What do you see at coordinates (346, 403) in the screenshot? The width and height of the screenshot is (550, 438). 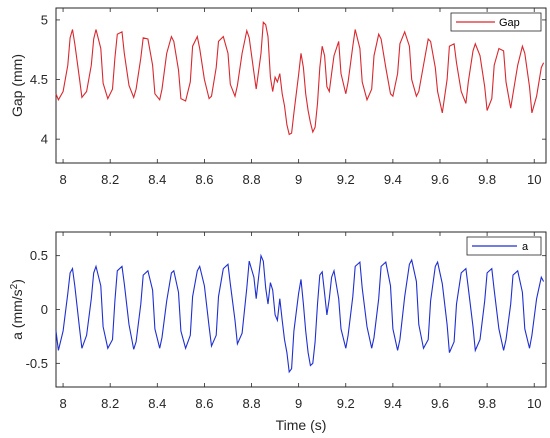 I see `acceleration-x-tick-label: 9.2` at bounding box center [346, 403].